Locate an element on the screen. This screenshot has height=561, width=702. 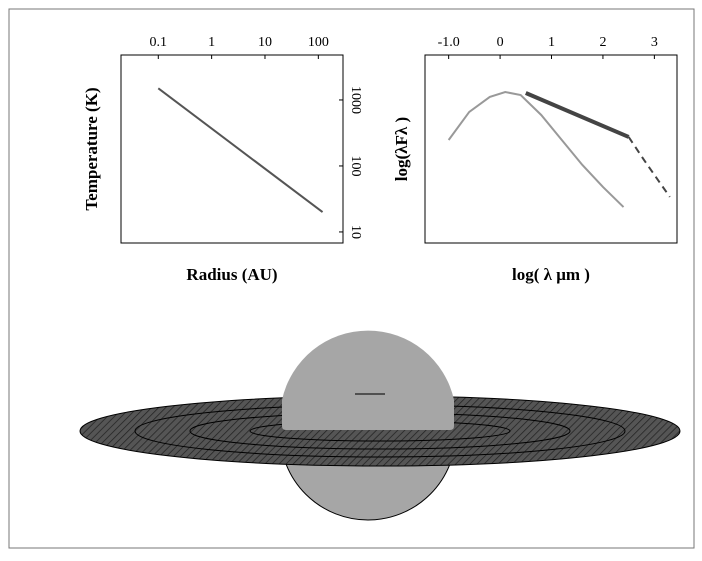
x-axis-label: Radius (AU) is located at coordinates (231, 274).